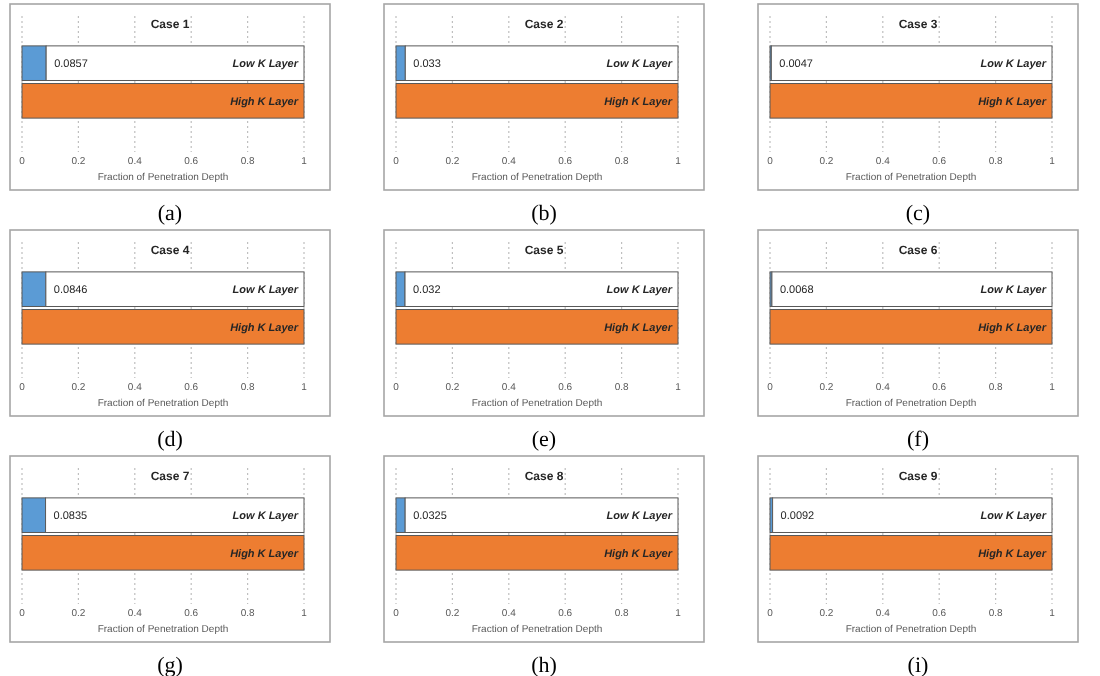 Image resolution: width=1100 pixels, height=676 pixels. What do you see at coordinates (918, 214) in the screenshot?
I see `text: (c)` at bounding box center [918, 214].